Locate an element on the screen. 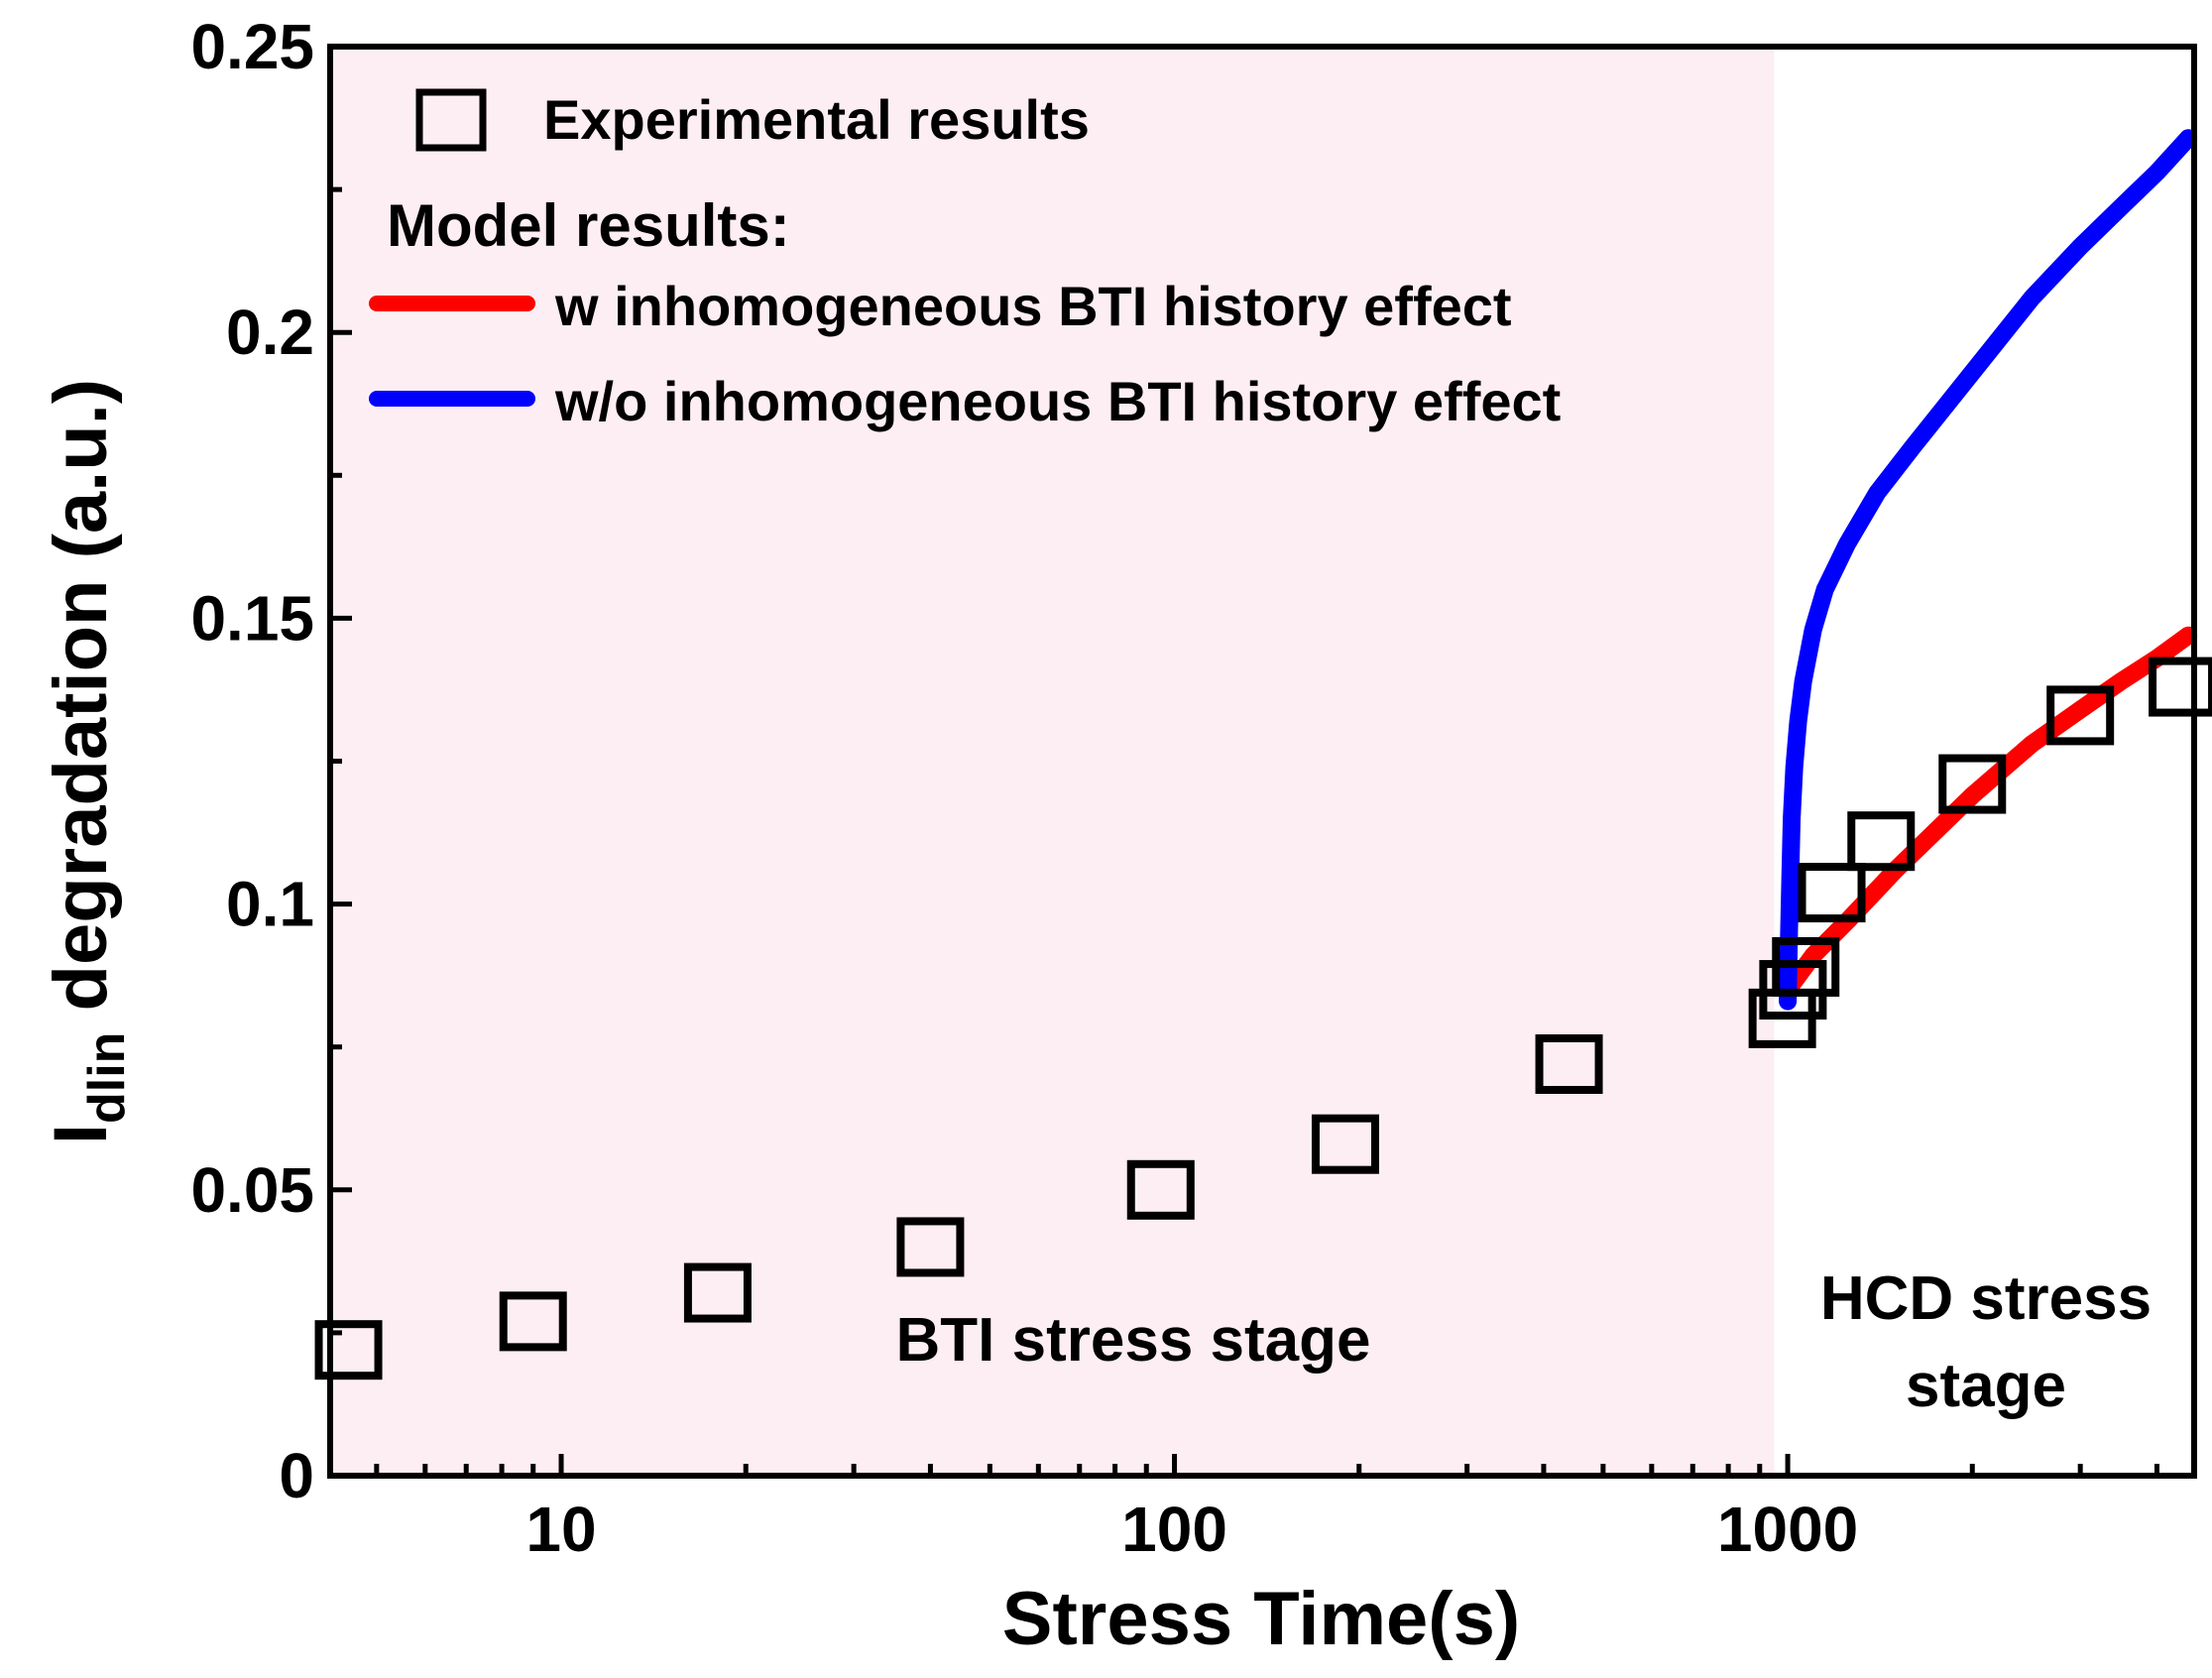  bti-stage-annotation: BTI stress stage is located at coordinates (1133, 1341).